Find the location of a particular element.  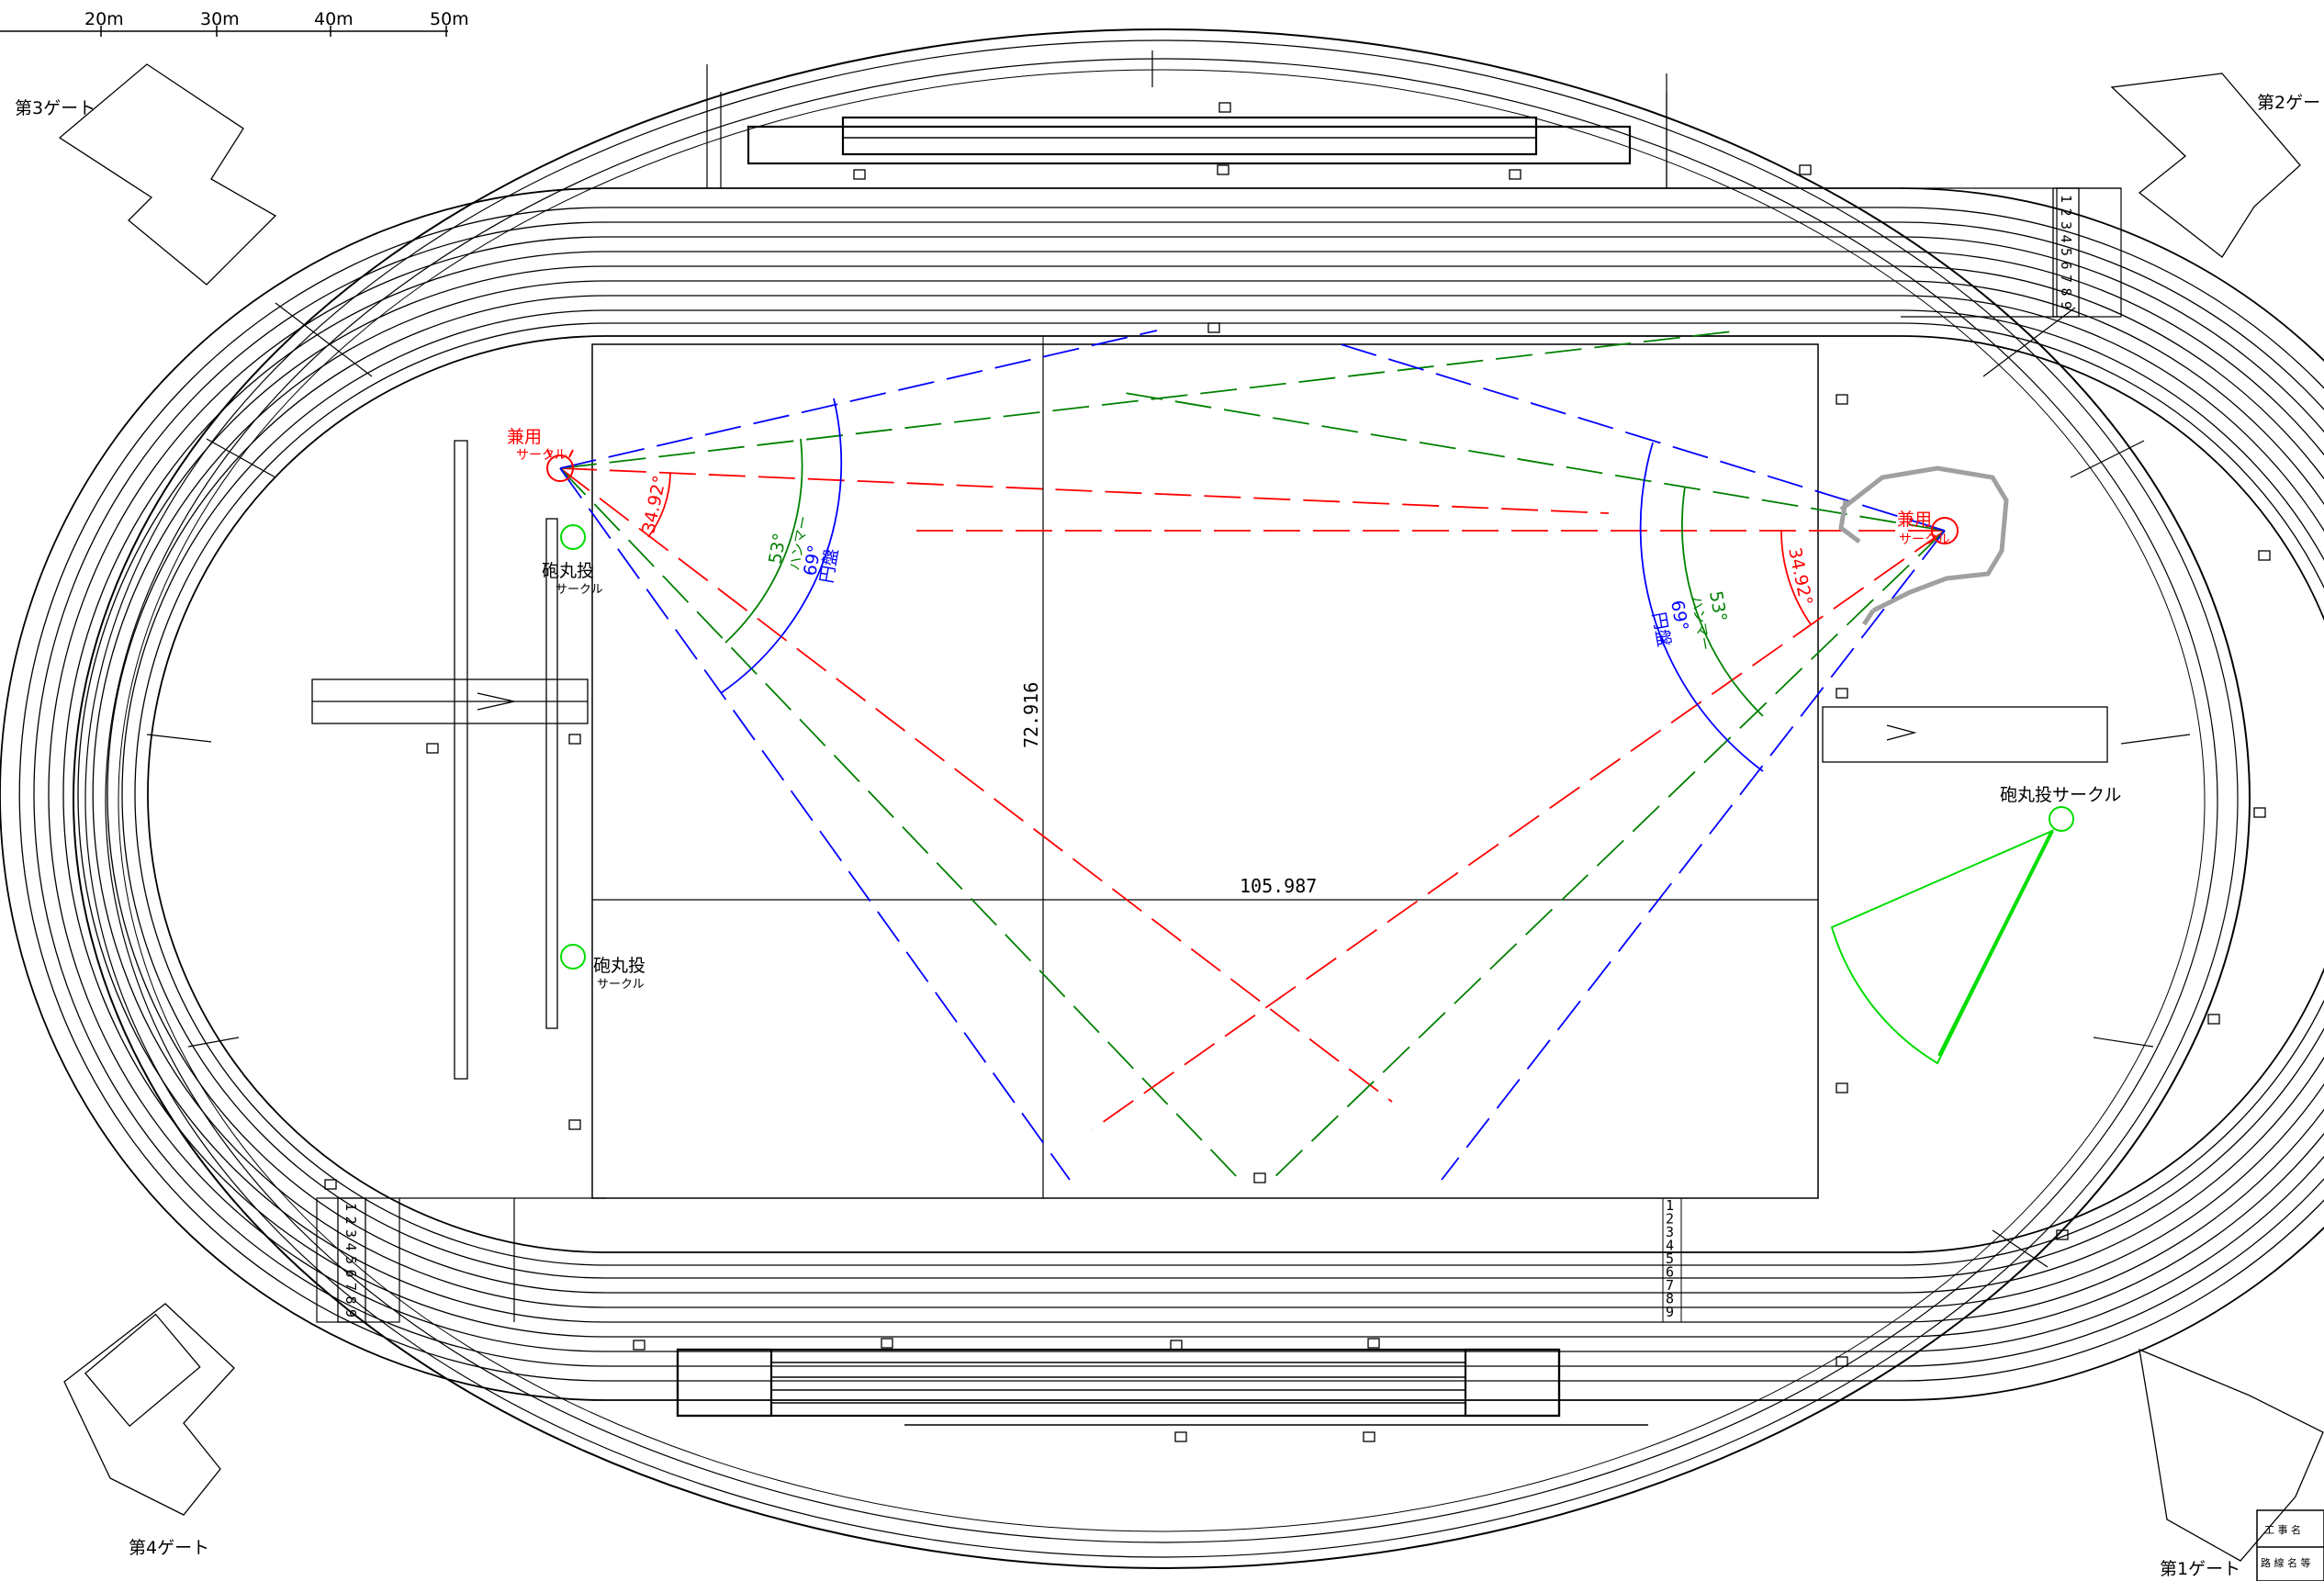

field-length-dimension: 105.987 is located at coordinates (1279, 886).